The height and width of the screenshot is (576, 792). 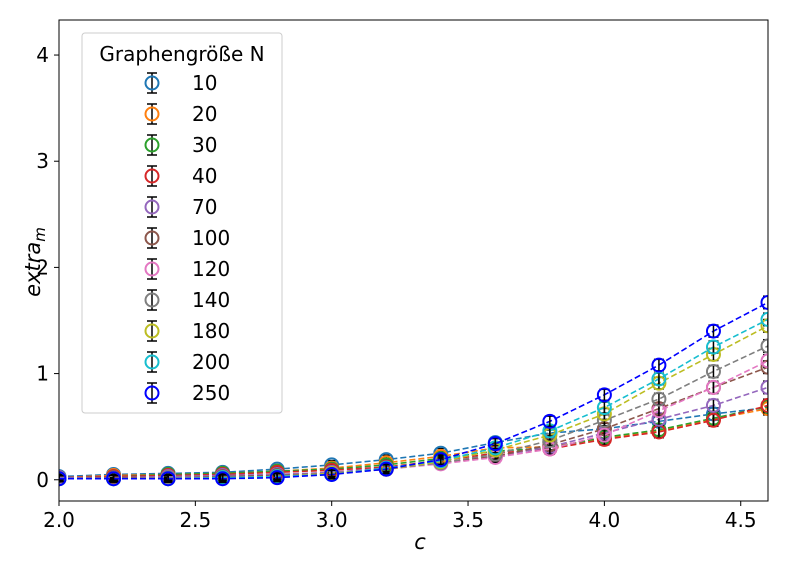 What do you see at coordinates (187, 393) in the screenshot?
I see `legend-item-250: 250` at bounding box center [187, 393].